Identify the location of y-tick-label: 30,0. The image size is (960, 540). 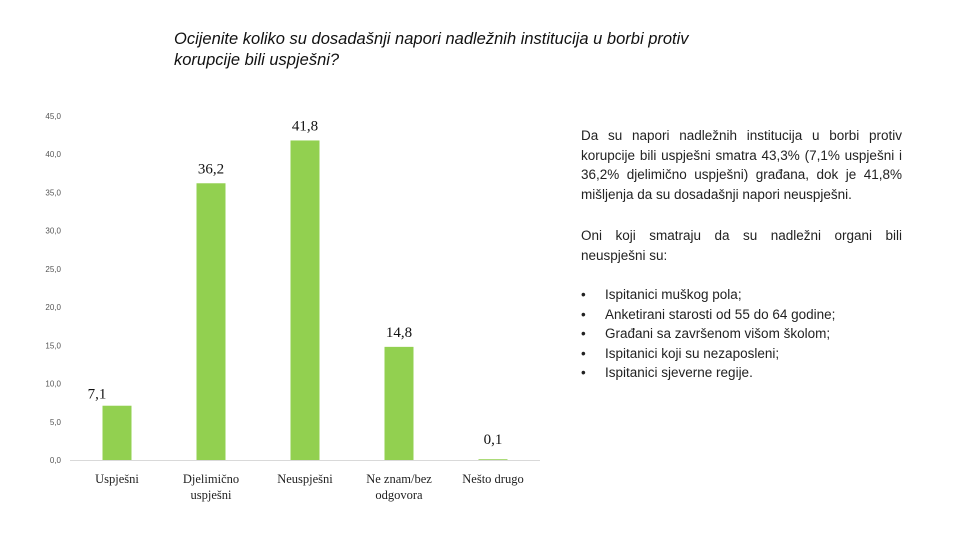
(53, 231).